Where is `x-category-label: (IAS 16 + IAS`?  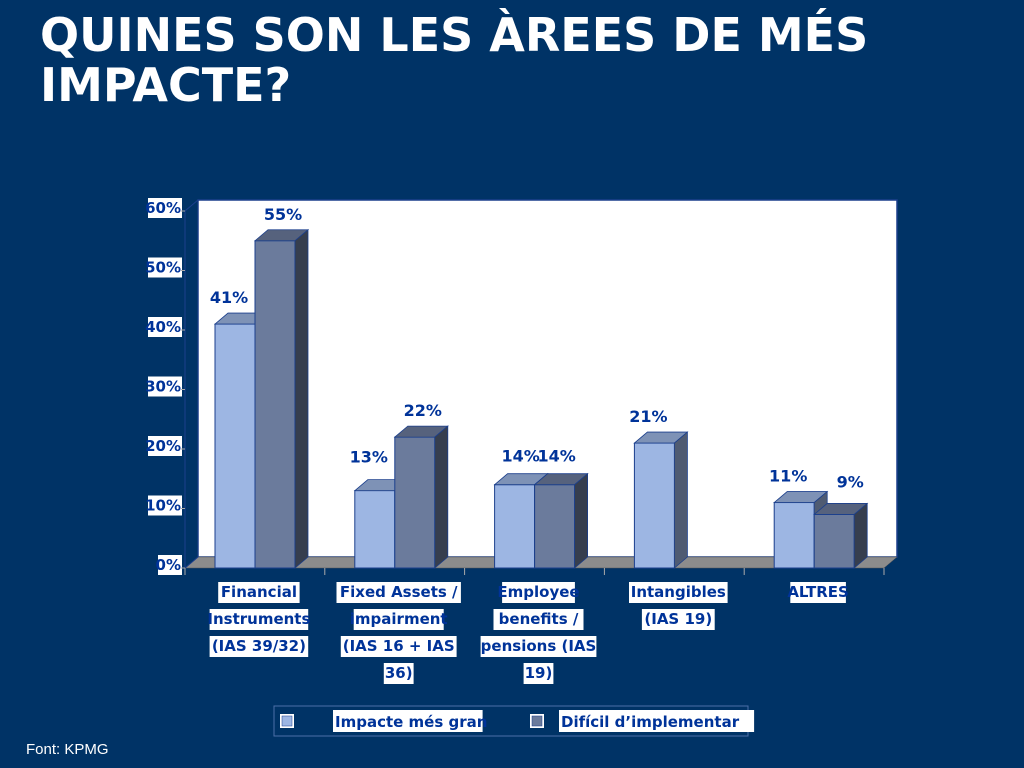 x-category-label: (IAS 16 + IAS is located at coordinates (398, 646).